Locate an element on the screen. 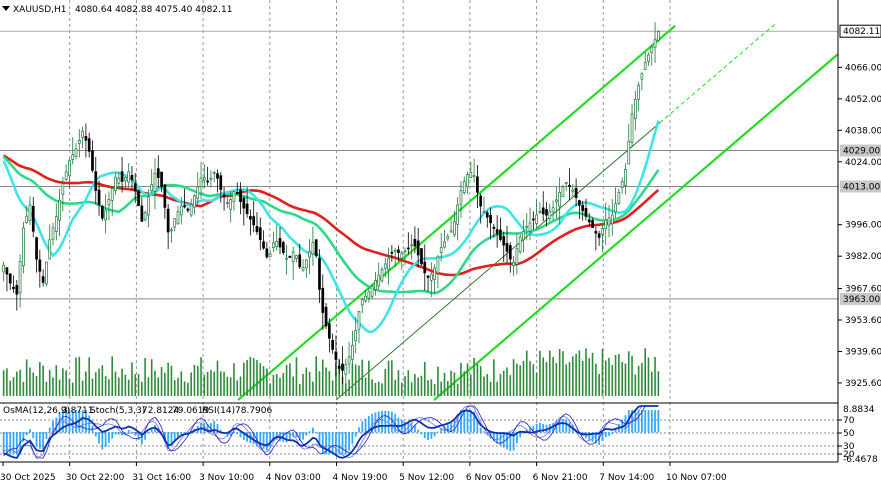 The height and width of the screenshot is (490, 881). rsi-line is located at coordinates (331, 432).